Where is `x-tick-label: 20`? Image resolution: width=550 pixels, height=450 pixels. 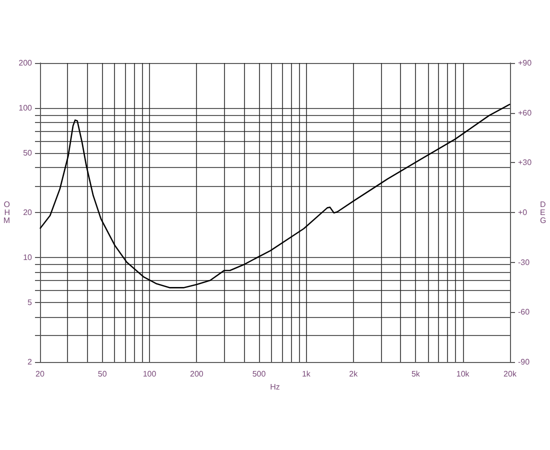 x-tick-label: 20 is located at coordinates (40, 374).